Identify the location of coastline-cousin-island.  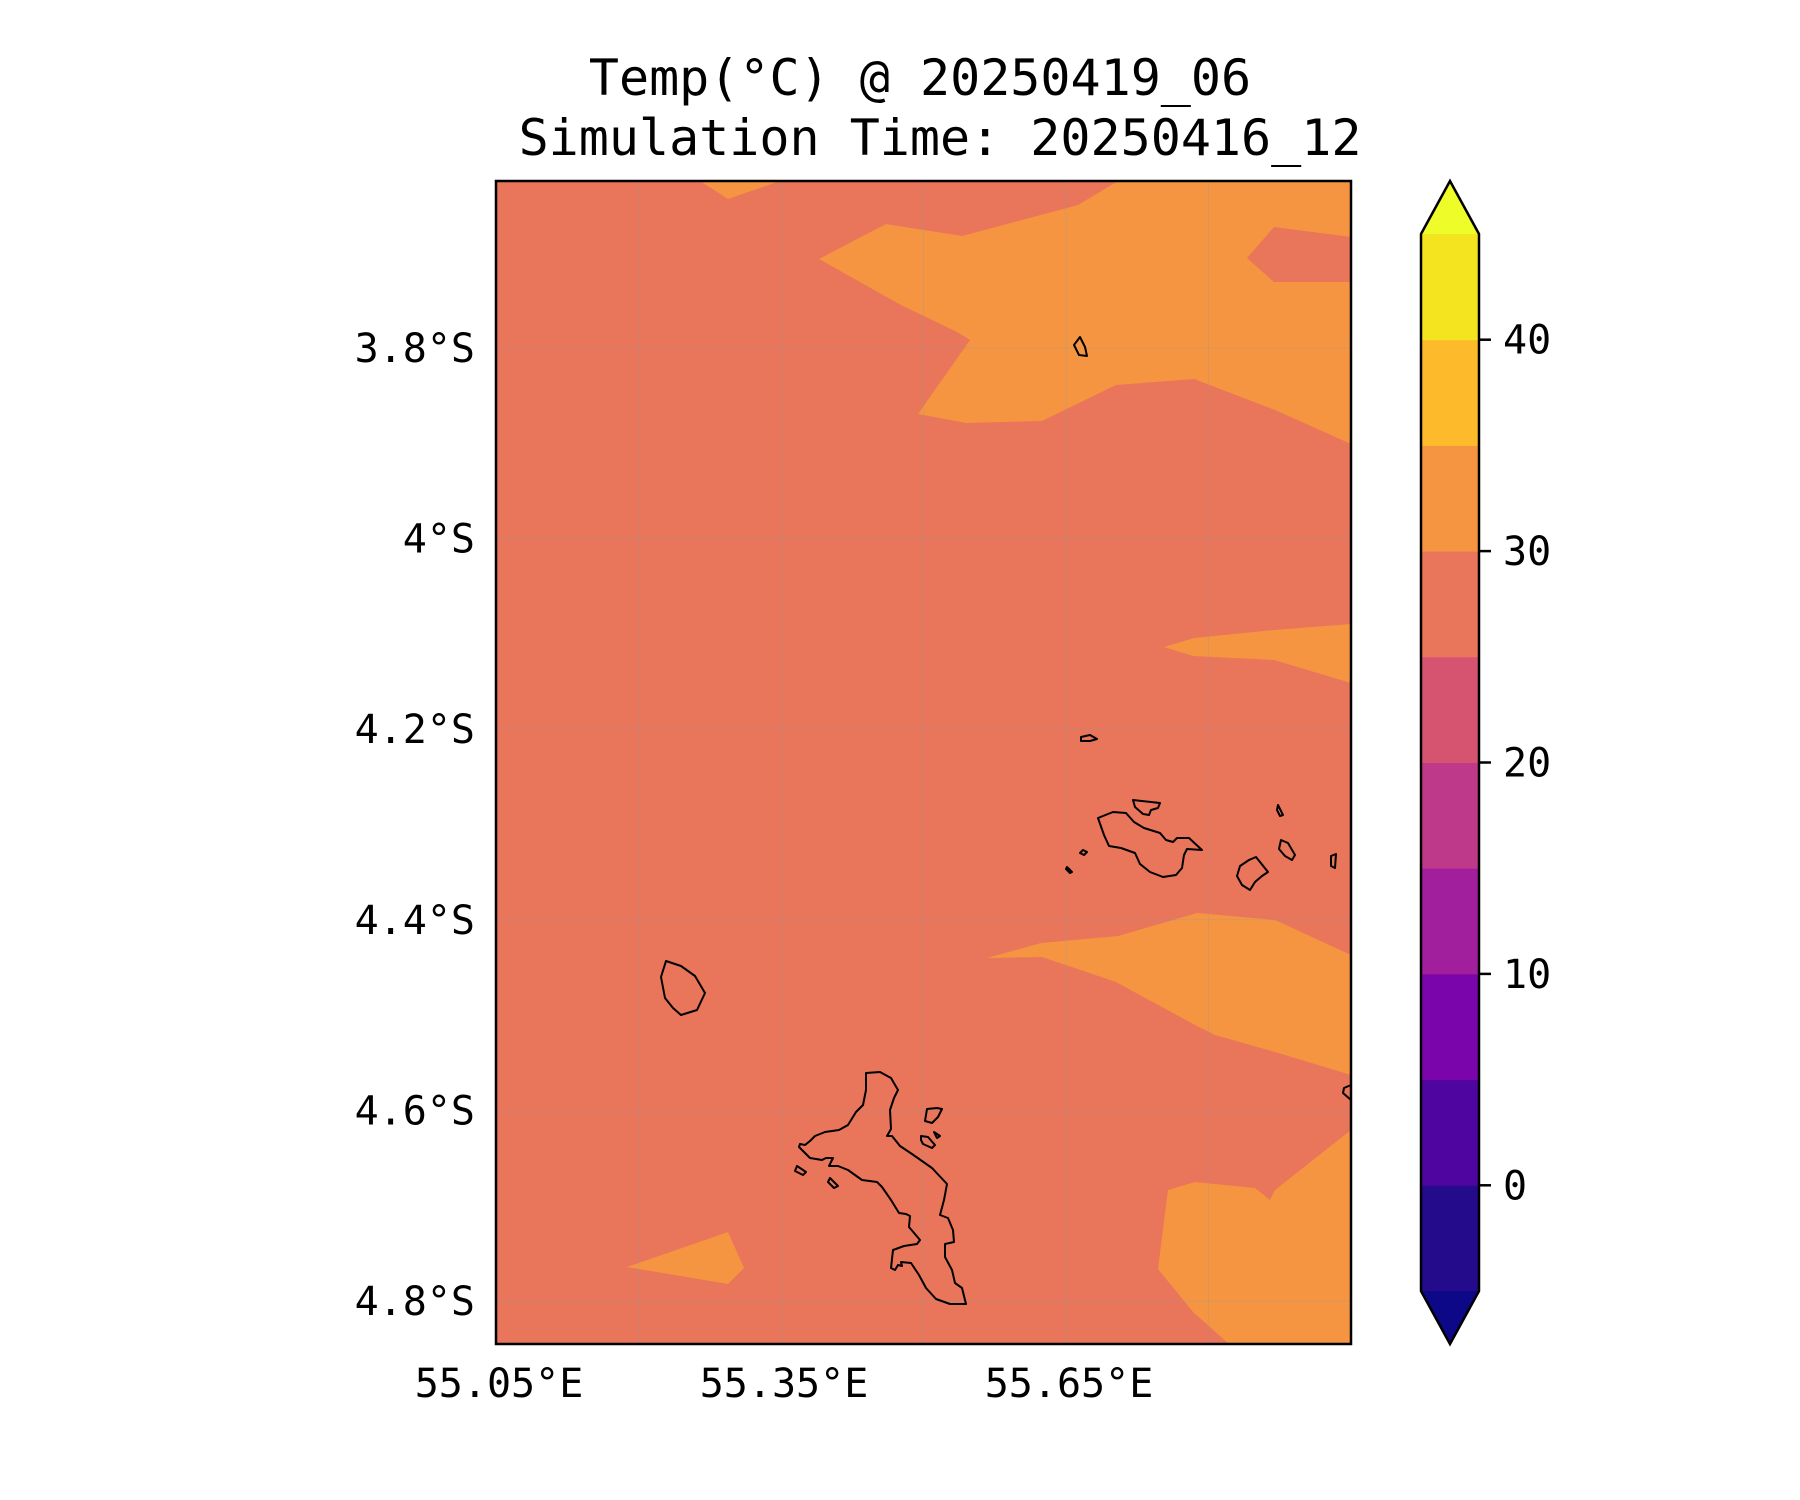
(1083, 852).